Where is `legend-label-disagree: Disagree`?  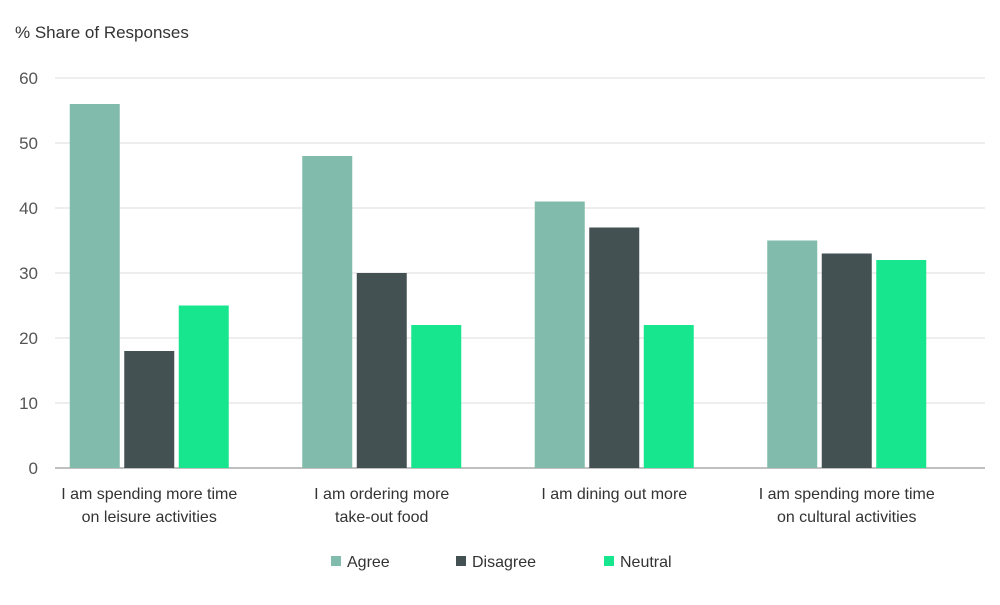 legend-label-disagree: Disagree is located at coordinates (504, 562).